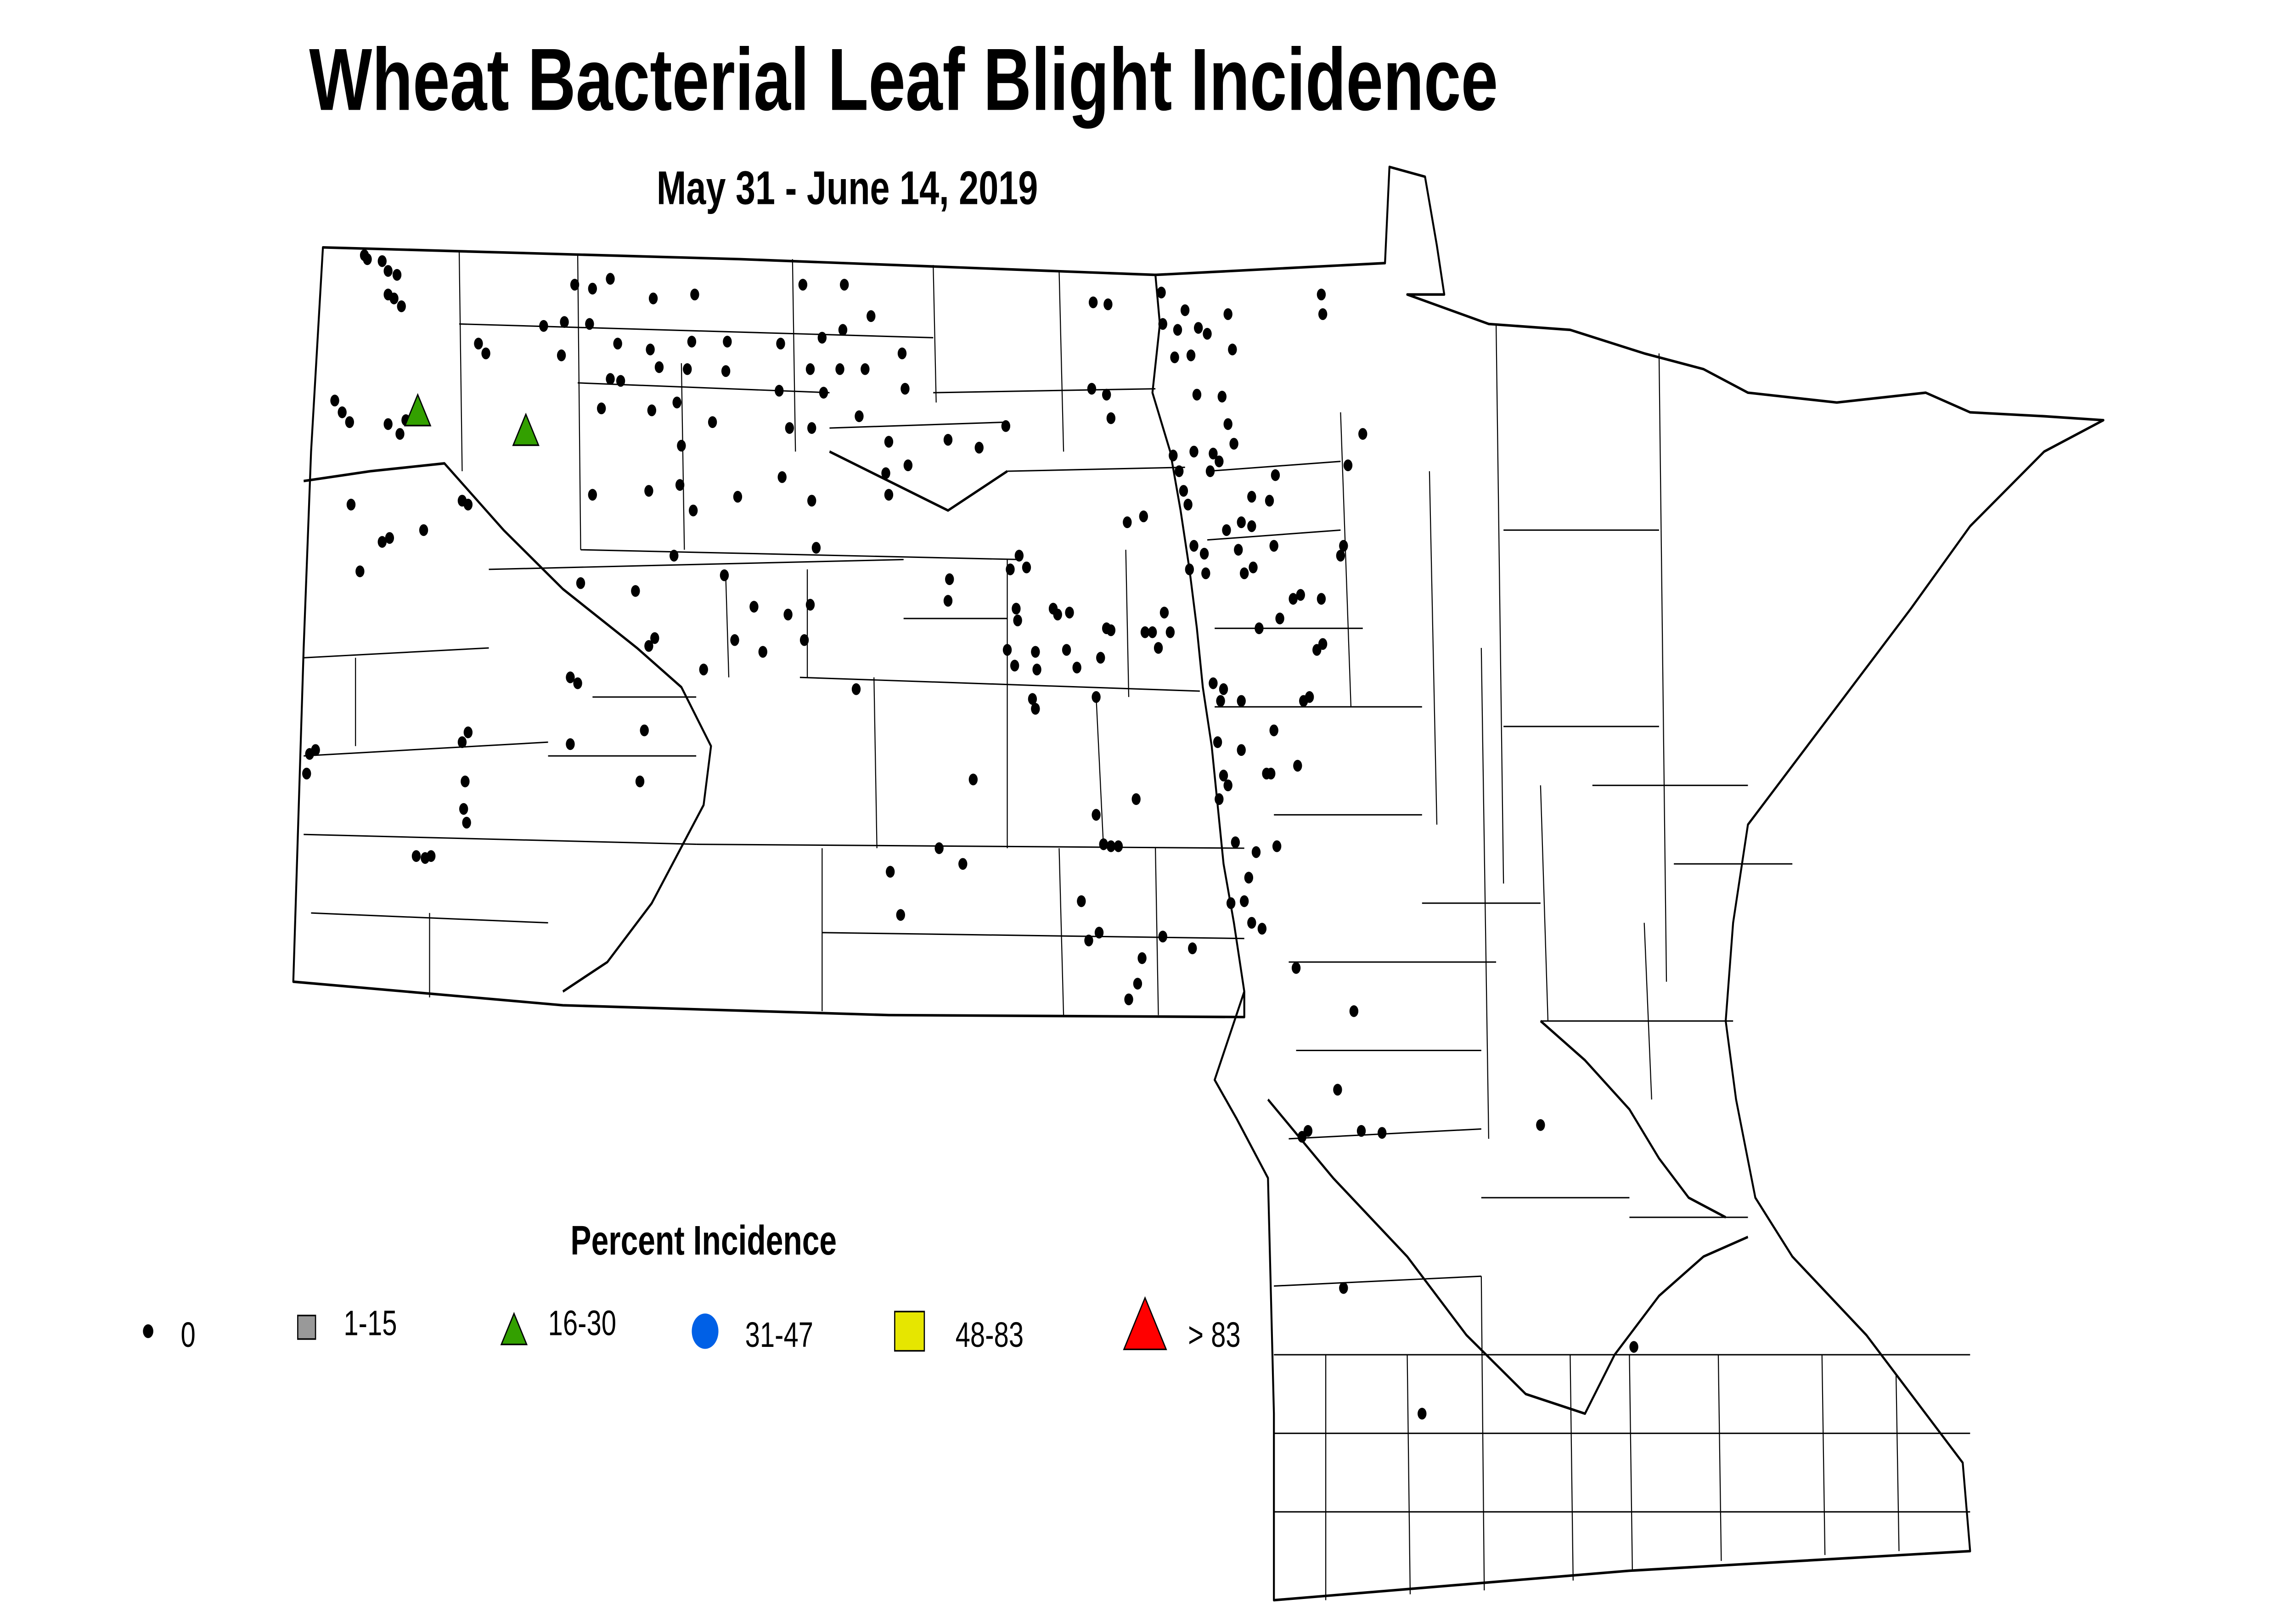 Image resolution: width=2296 pixels, height=1610 pixels. Describe the element at coordinates (909, 1331) in the screenshot. I see `square-icon` at that location.